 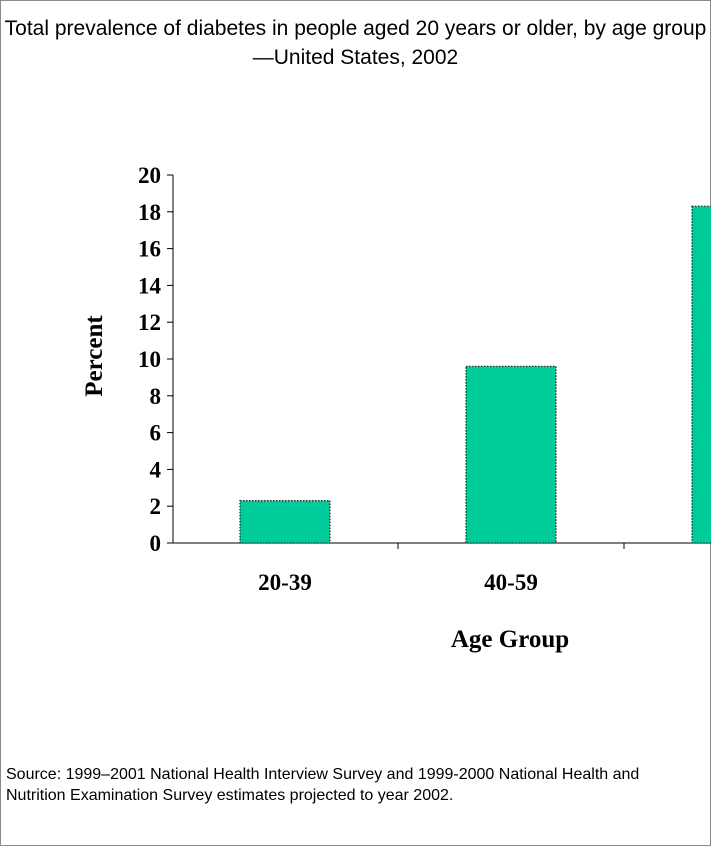 What do you see at coordinates (149, 322) in the screenshot?
I see `y-tick-label: 12` at bounding box center [149, 322].